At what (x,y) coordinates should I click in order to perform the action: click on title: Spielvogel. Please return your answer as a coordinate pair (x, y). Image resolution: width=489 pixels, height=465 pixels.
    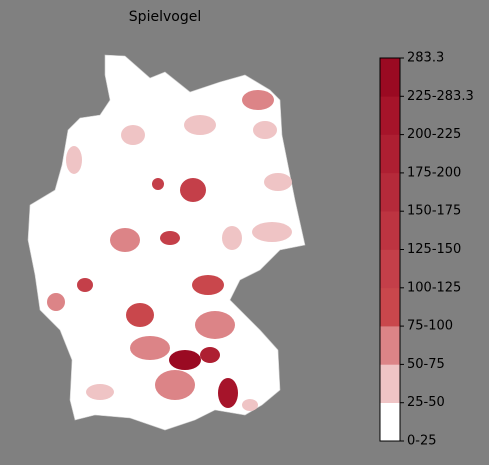
    Looking at the image, I should click on (165, 17).